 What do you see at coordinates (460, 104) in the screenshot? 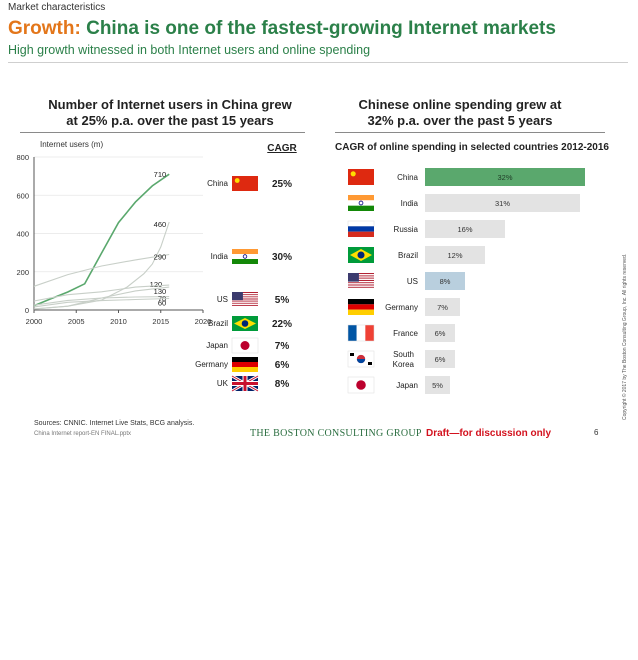
I see `right-panel-title-line1: Chinese online spending grew at` at bounding box center [460, 104].